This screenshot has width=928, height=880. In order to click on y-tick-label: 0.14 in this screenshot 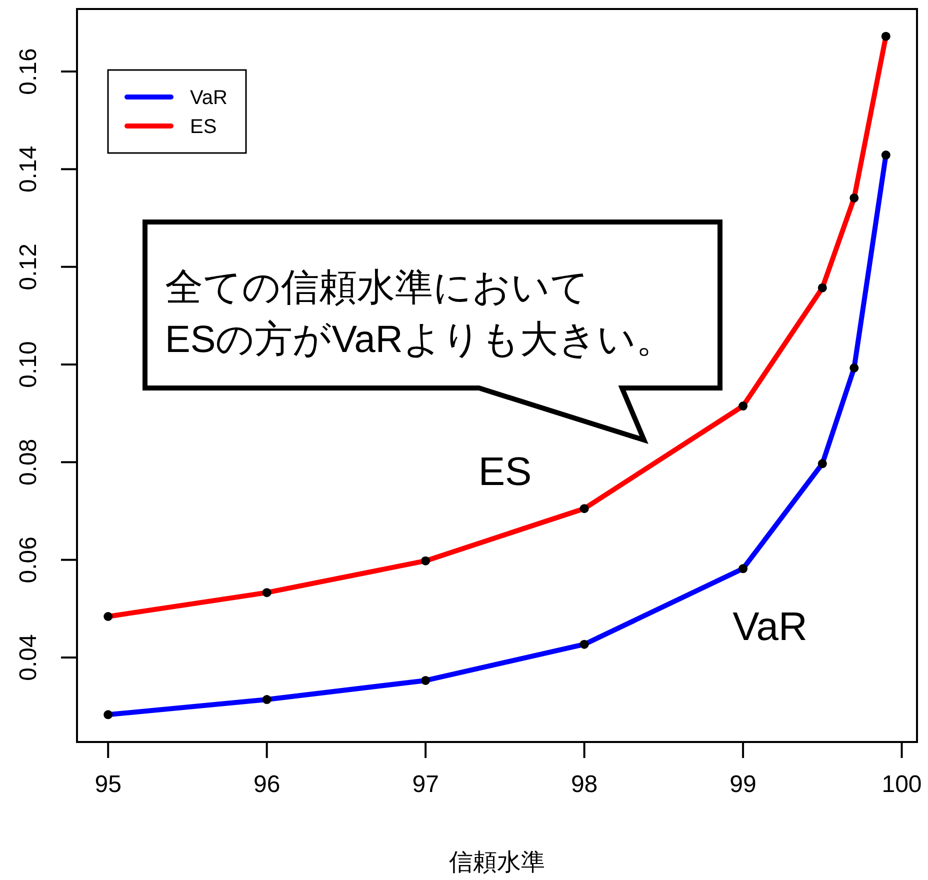, I will do `click(28, 169)`.